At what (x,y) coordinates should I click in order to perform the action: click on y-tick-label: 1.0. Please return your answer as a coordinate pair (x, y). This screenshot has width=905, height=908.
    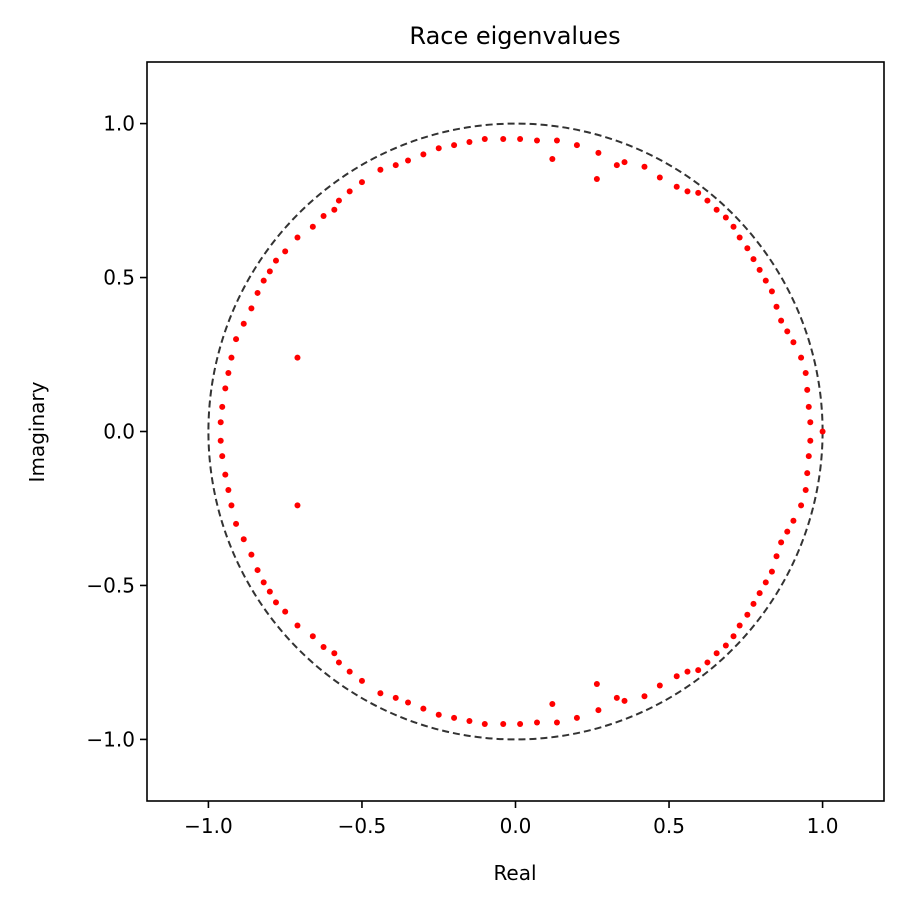
    Looking at the image, I should click on (119, 124).